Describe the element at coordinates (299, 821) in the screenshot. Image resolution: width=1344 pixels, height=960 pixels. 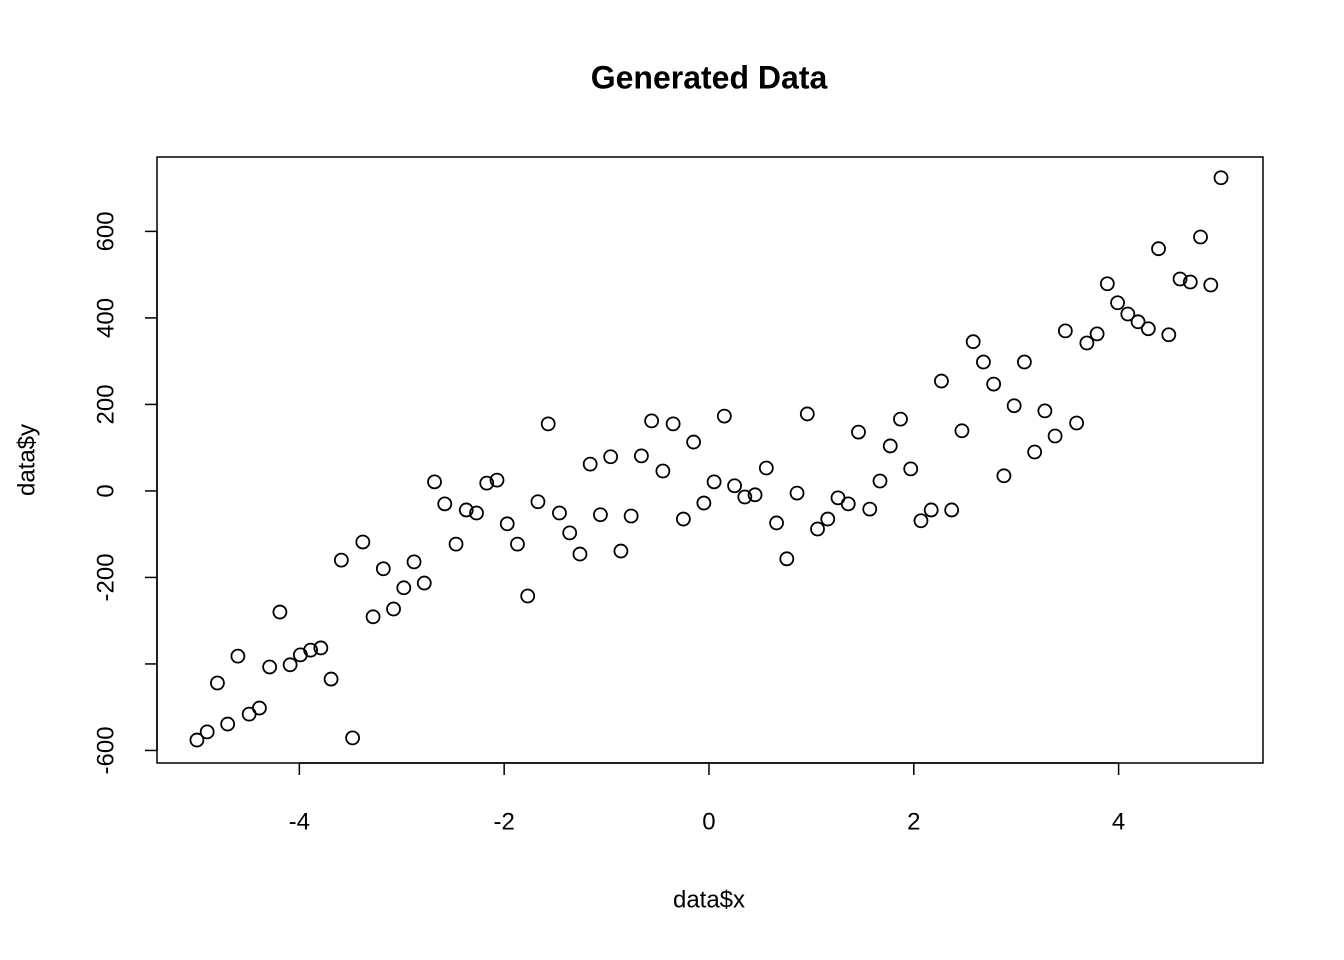
I see `x-tick-label: -4` at that location.